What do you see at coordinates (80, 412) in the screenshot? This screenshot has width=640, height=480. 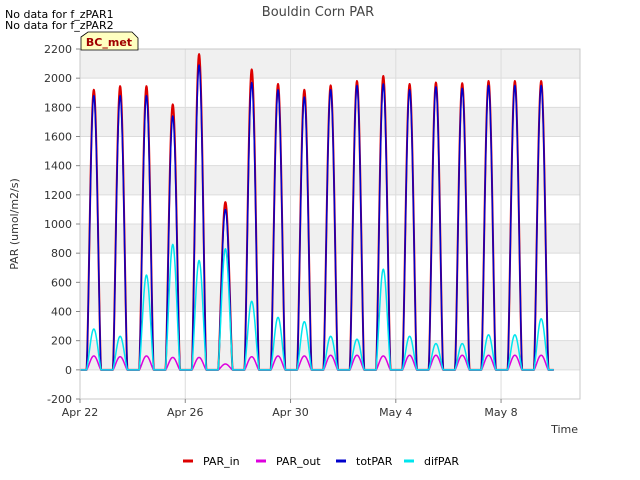 I see `x-tick-label: Apr 22` at bounding box center [80, 412].